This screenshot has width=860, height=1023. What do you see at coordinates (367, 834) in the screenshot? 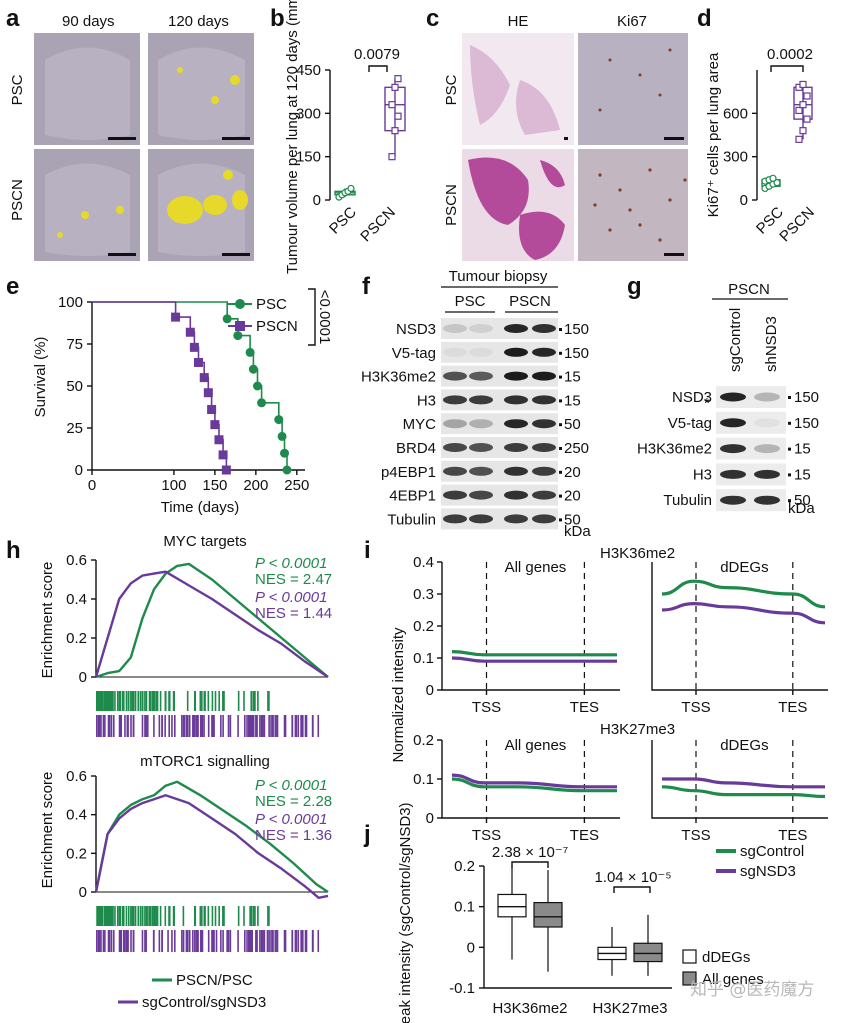
I see `panel-j-label: j` at bounding box center [367, 834].